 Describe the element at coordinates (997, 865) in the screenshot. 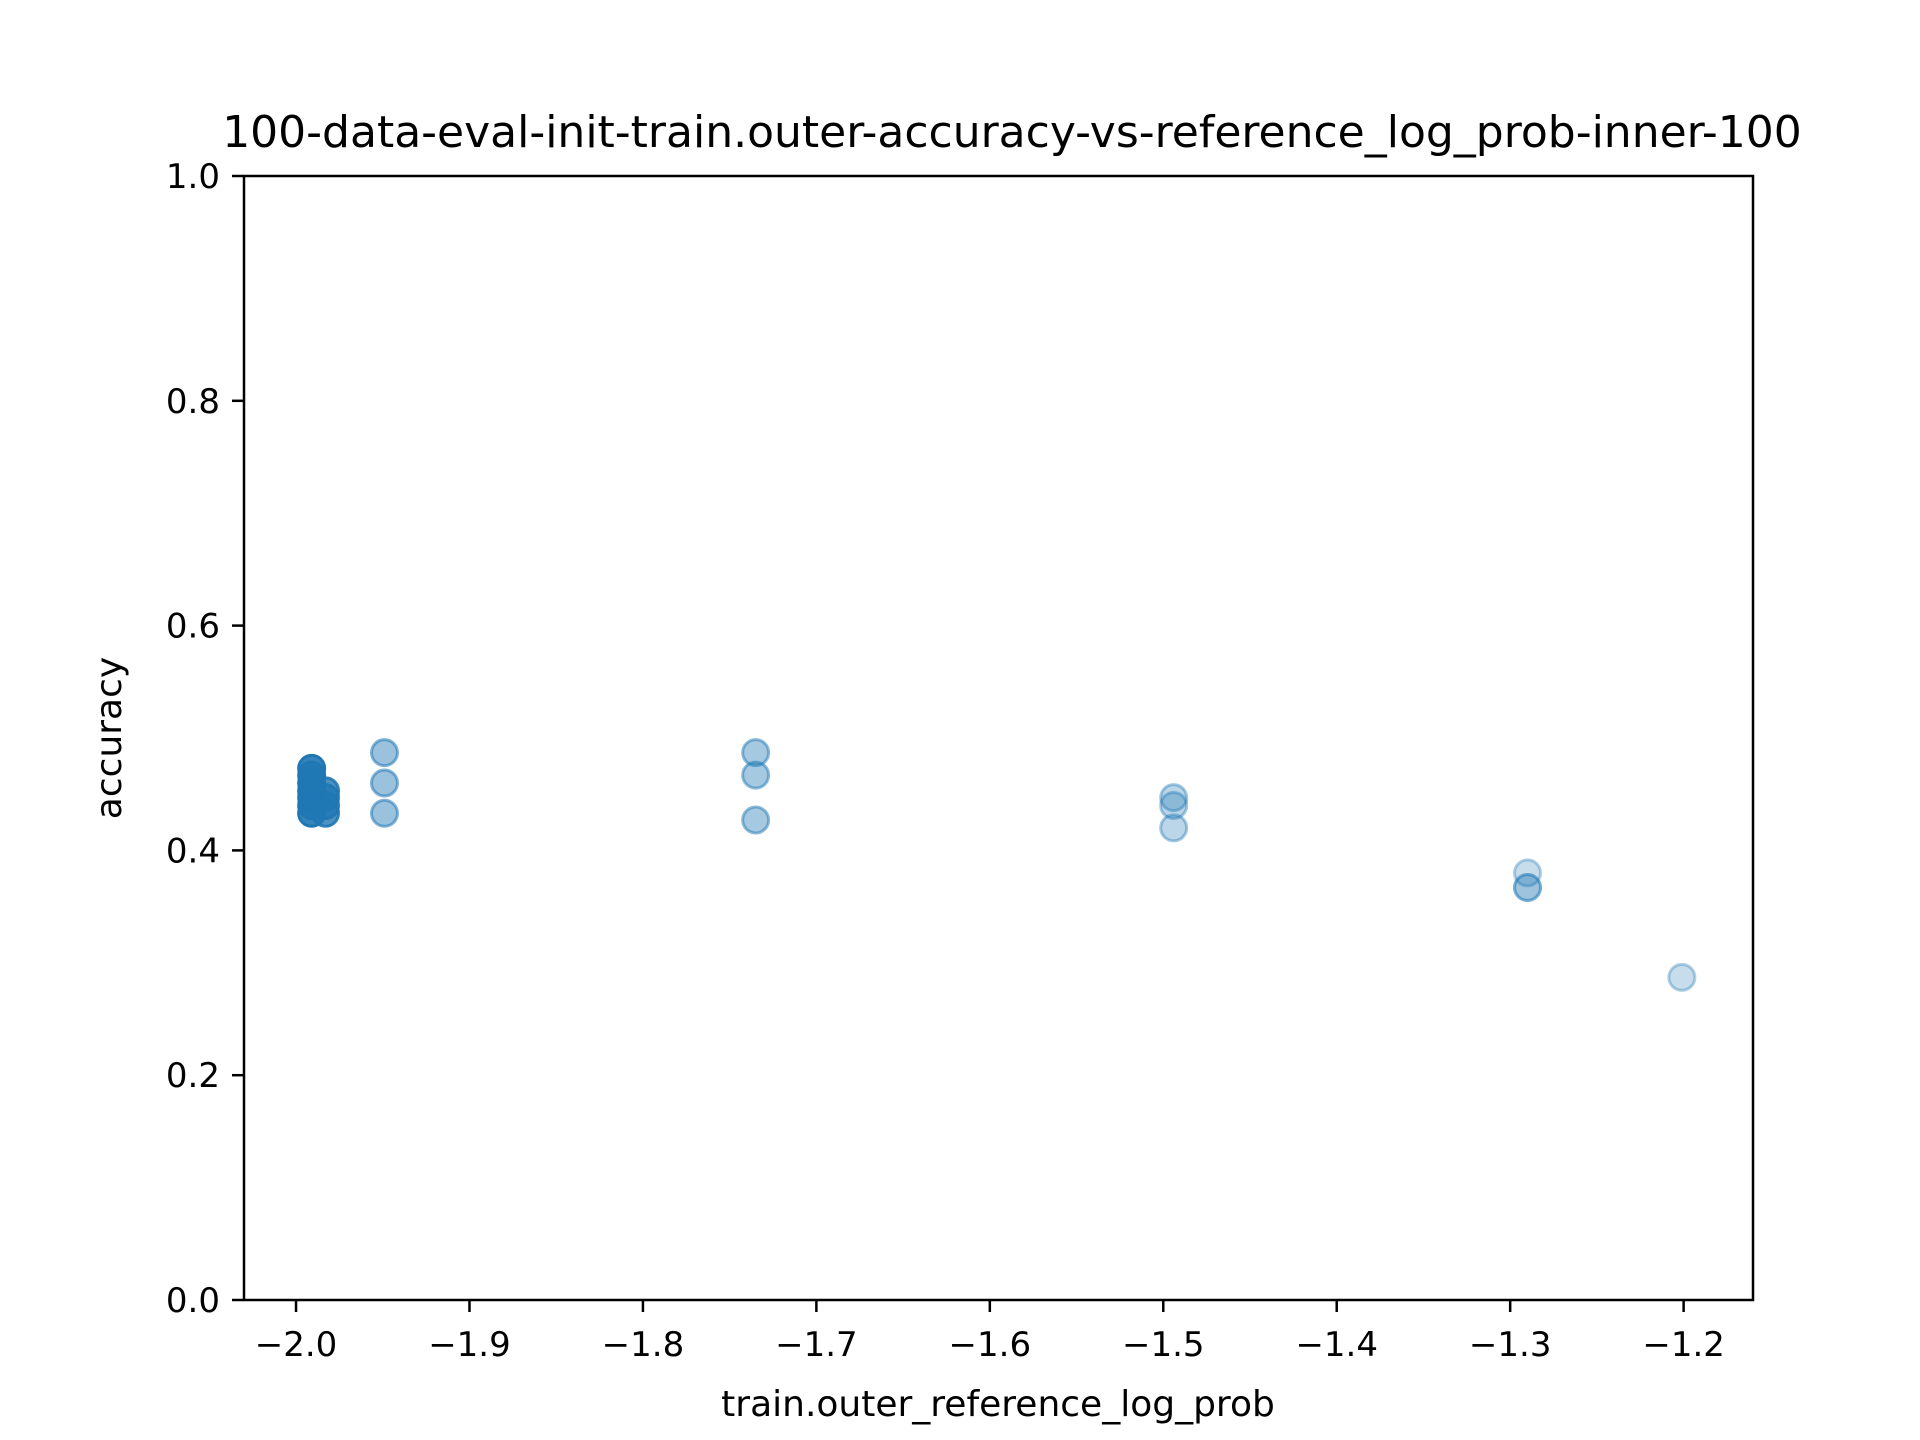

I see `data-points` at that location.